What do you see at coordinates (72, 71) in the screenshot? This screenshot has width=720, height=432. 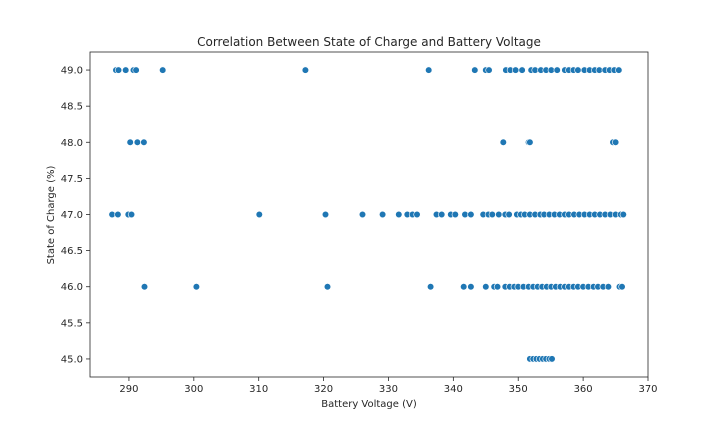 I see `y-tick-label: 49.0` at bounding box center [72, 71].